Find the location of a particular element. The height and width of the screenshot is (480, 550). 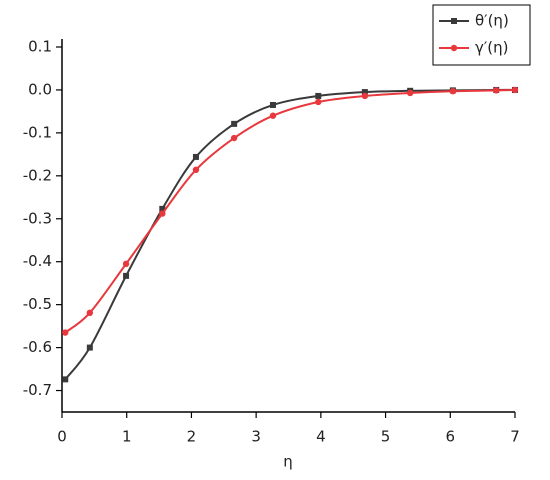

x-tick-label: 1 is located at coordinates (127, 437).